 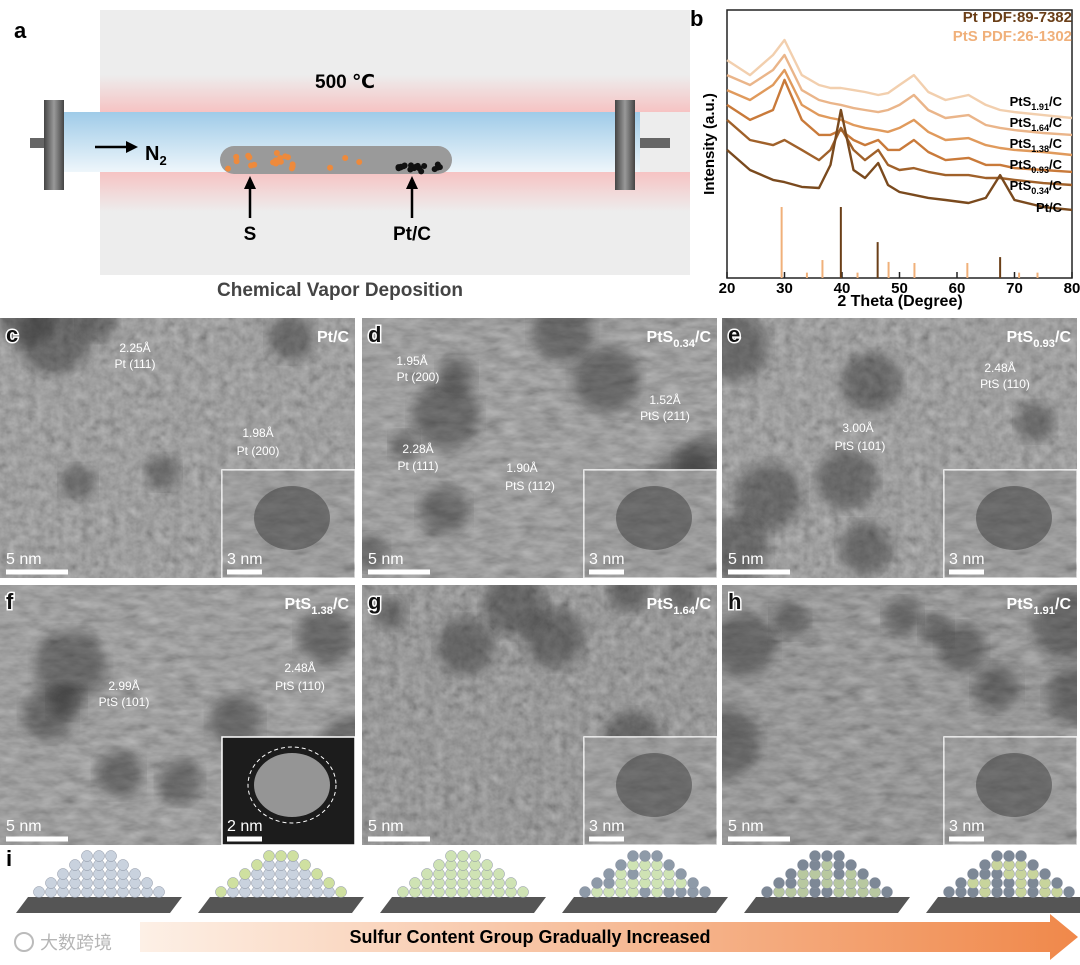 What do you see at coordinates (1040, 107) in the screenshot?
I see `subscript: 1.91` at bounding box center [1040, 107].